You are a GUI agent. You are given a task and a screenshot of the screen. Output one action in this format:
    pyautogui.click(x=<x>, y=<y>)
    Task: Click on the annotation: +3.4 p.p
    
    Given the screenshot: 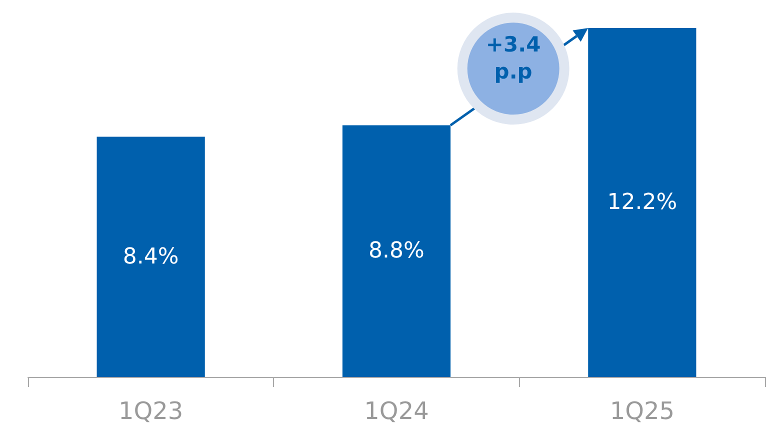 What is the action you would take?
    pyautogui.click(x=513, y=58)
    